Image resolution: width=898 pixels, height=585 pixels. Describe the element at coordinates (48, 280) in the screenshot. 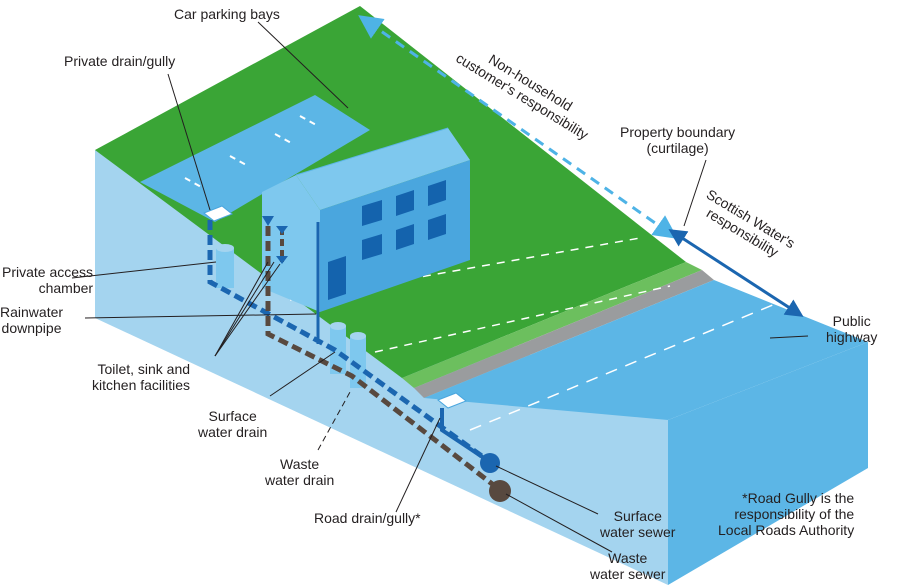

I see `private-access-label: Private access chamber` at that location.